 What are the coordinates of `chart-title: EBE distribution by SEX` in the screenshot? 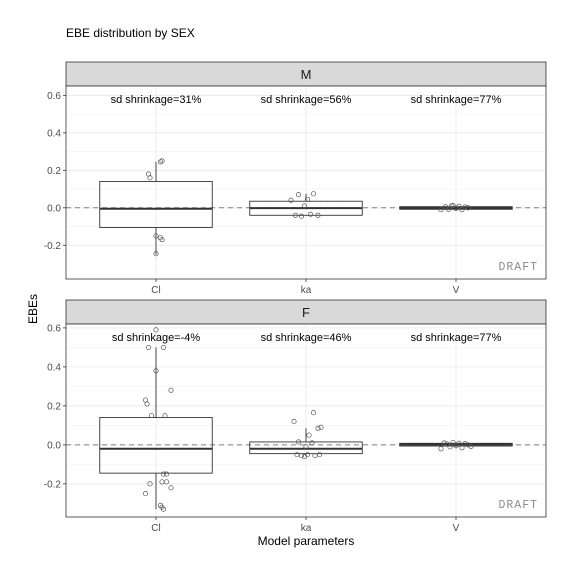 It's located at (130, 33).